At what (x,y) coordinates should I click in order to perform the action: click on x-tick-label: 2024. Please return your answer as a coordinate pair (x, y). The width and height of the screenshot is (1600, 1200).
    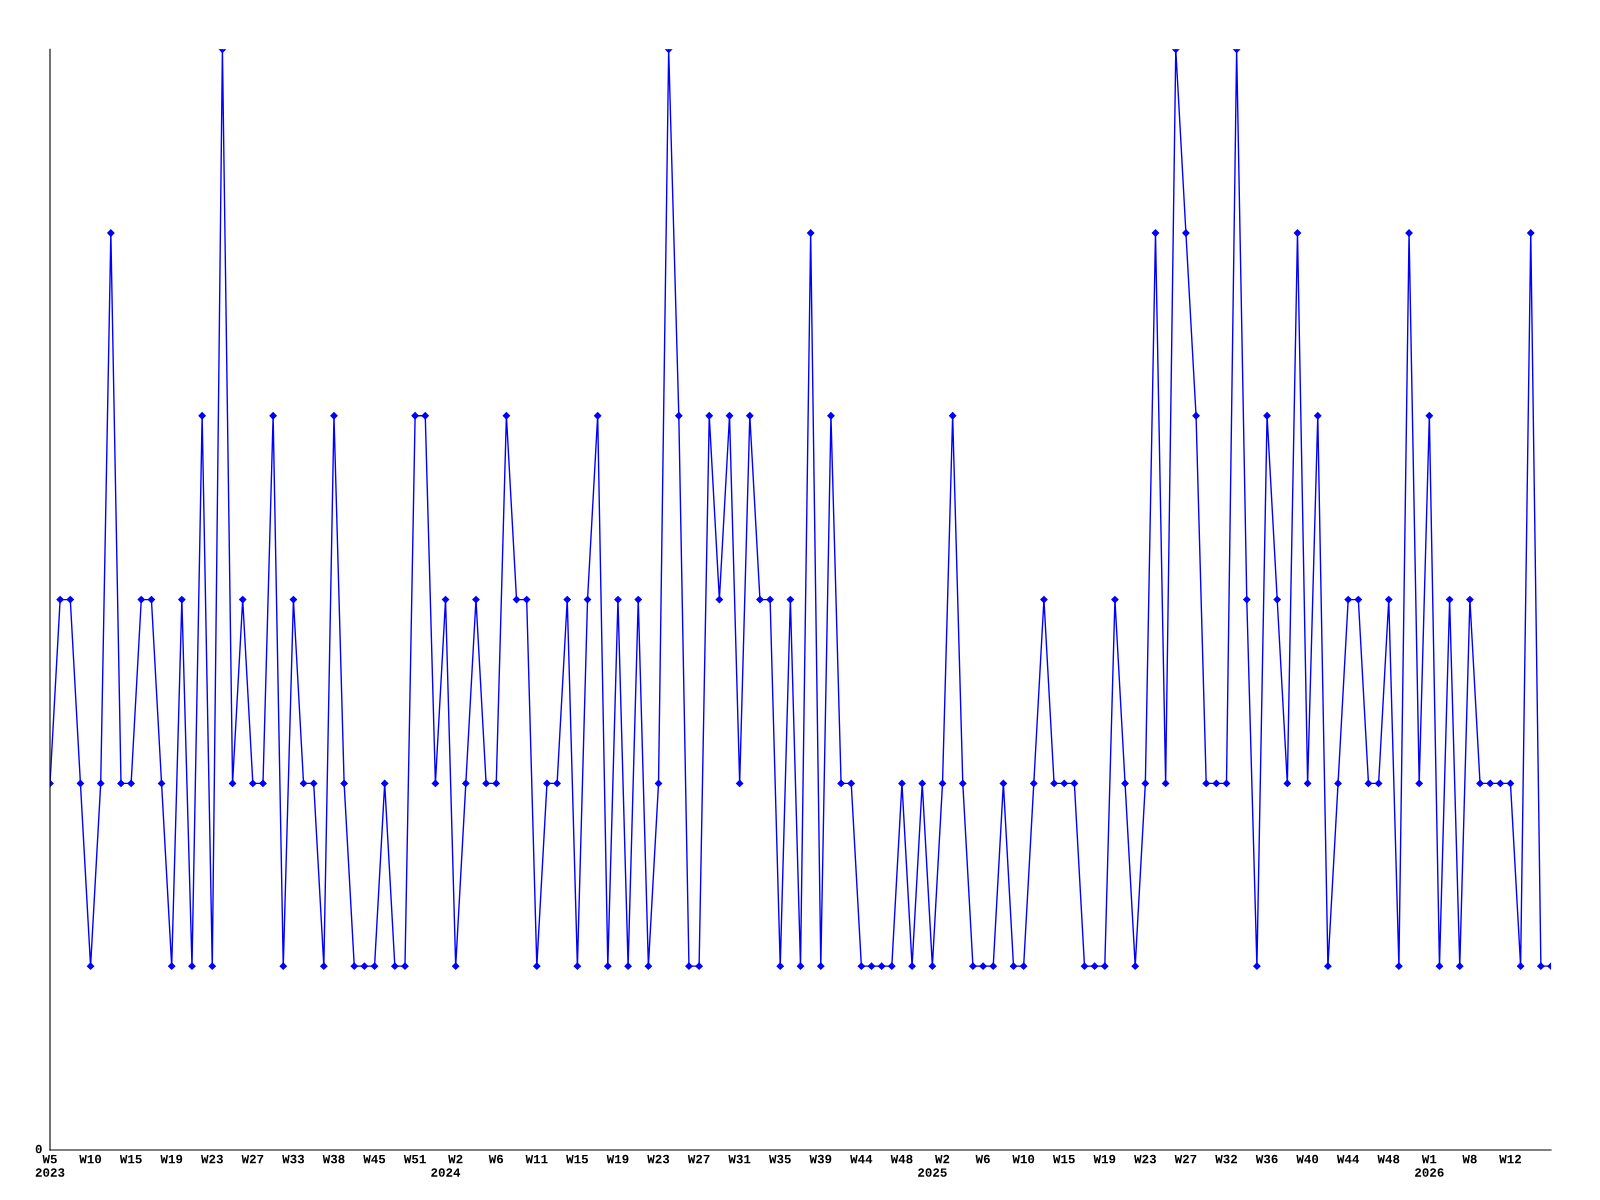
    Looking at the image, I should click on (446, 1172).